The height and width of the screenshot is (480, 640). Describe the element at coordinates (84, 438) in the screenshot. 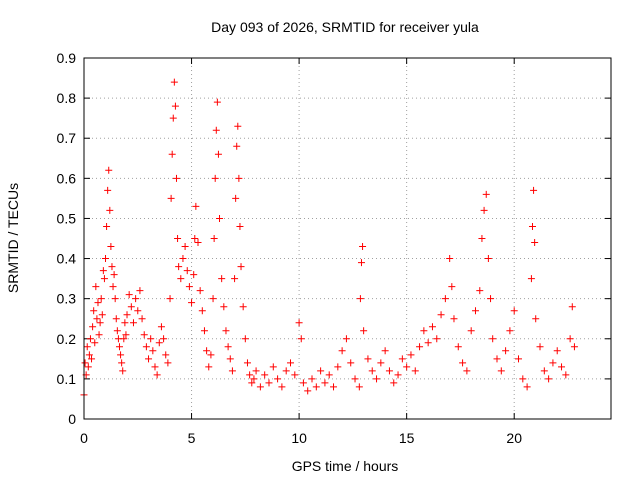

I see `x-tick-label: 0` at that location.